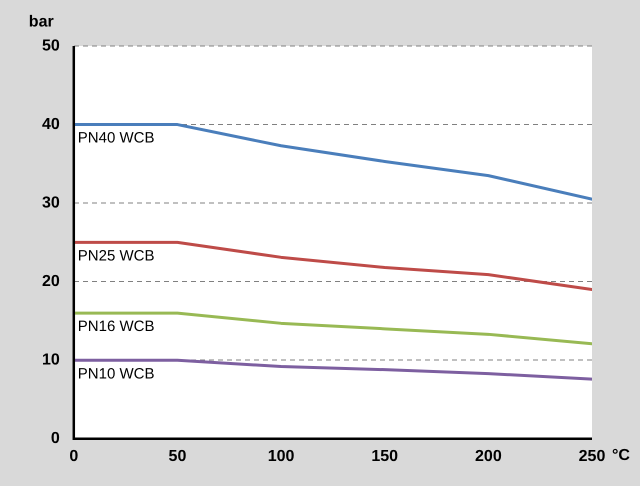  I want to click on x-tick-label: 50, so click(177, 456).